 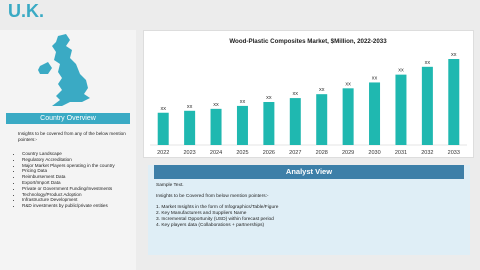 I want to click on pointer-item: Regulatory Accreditation, so click(x=68, y=160).